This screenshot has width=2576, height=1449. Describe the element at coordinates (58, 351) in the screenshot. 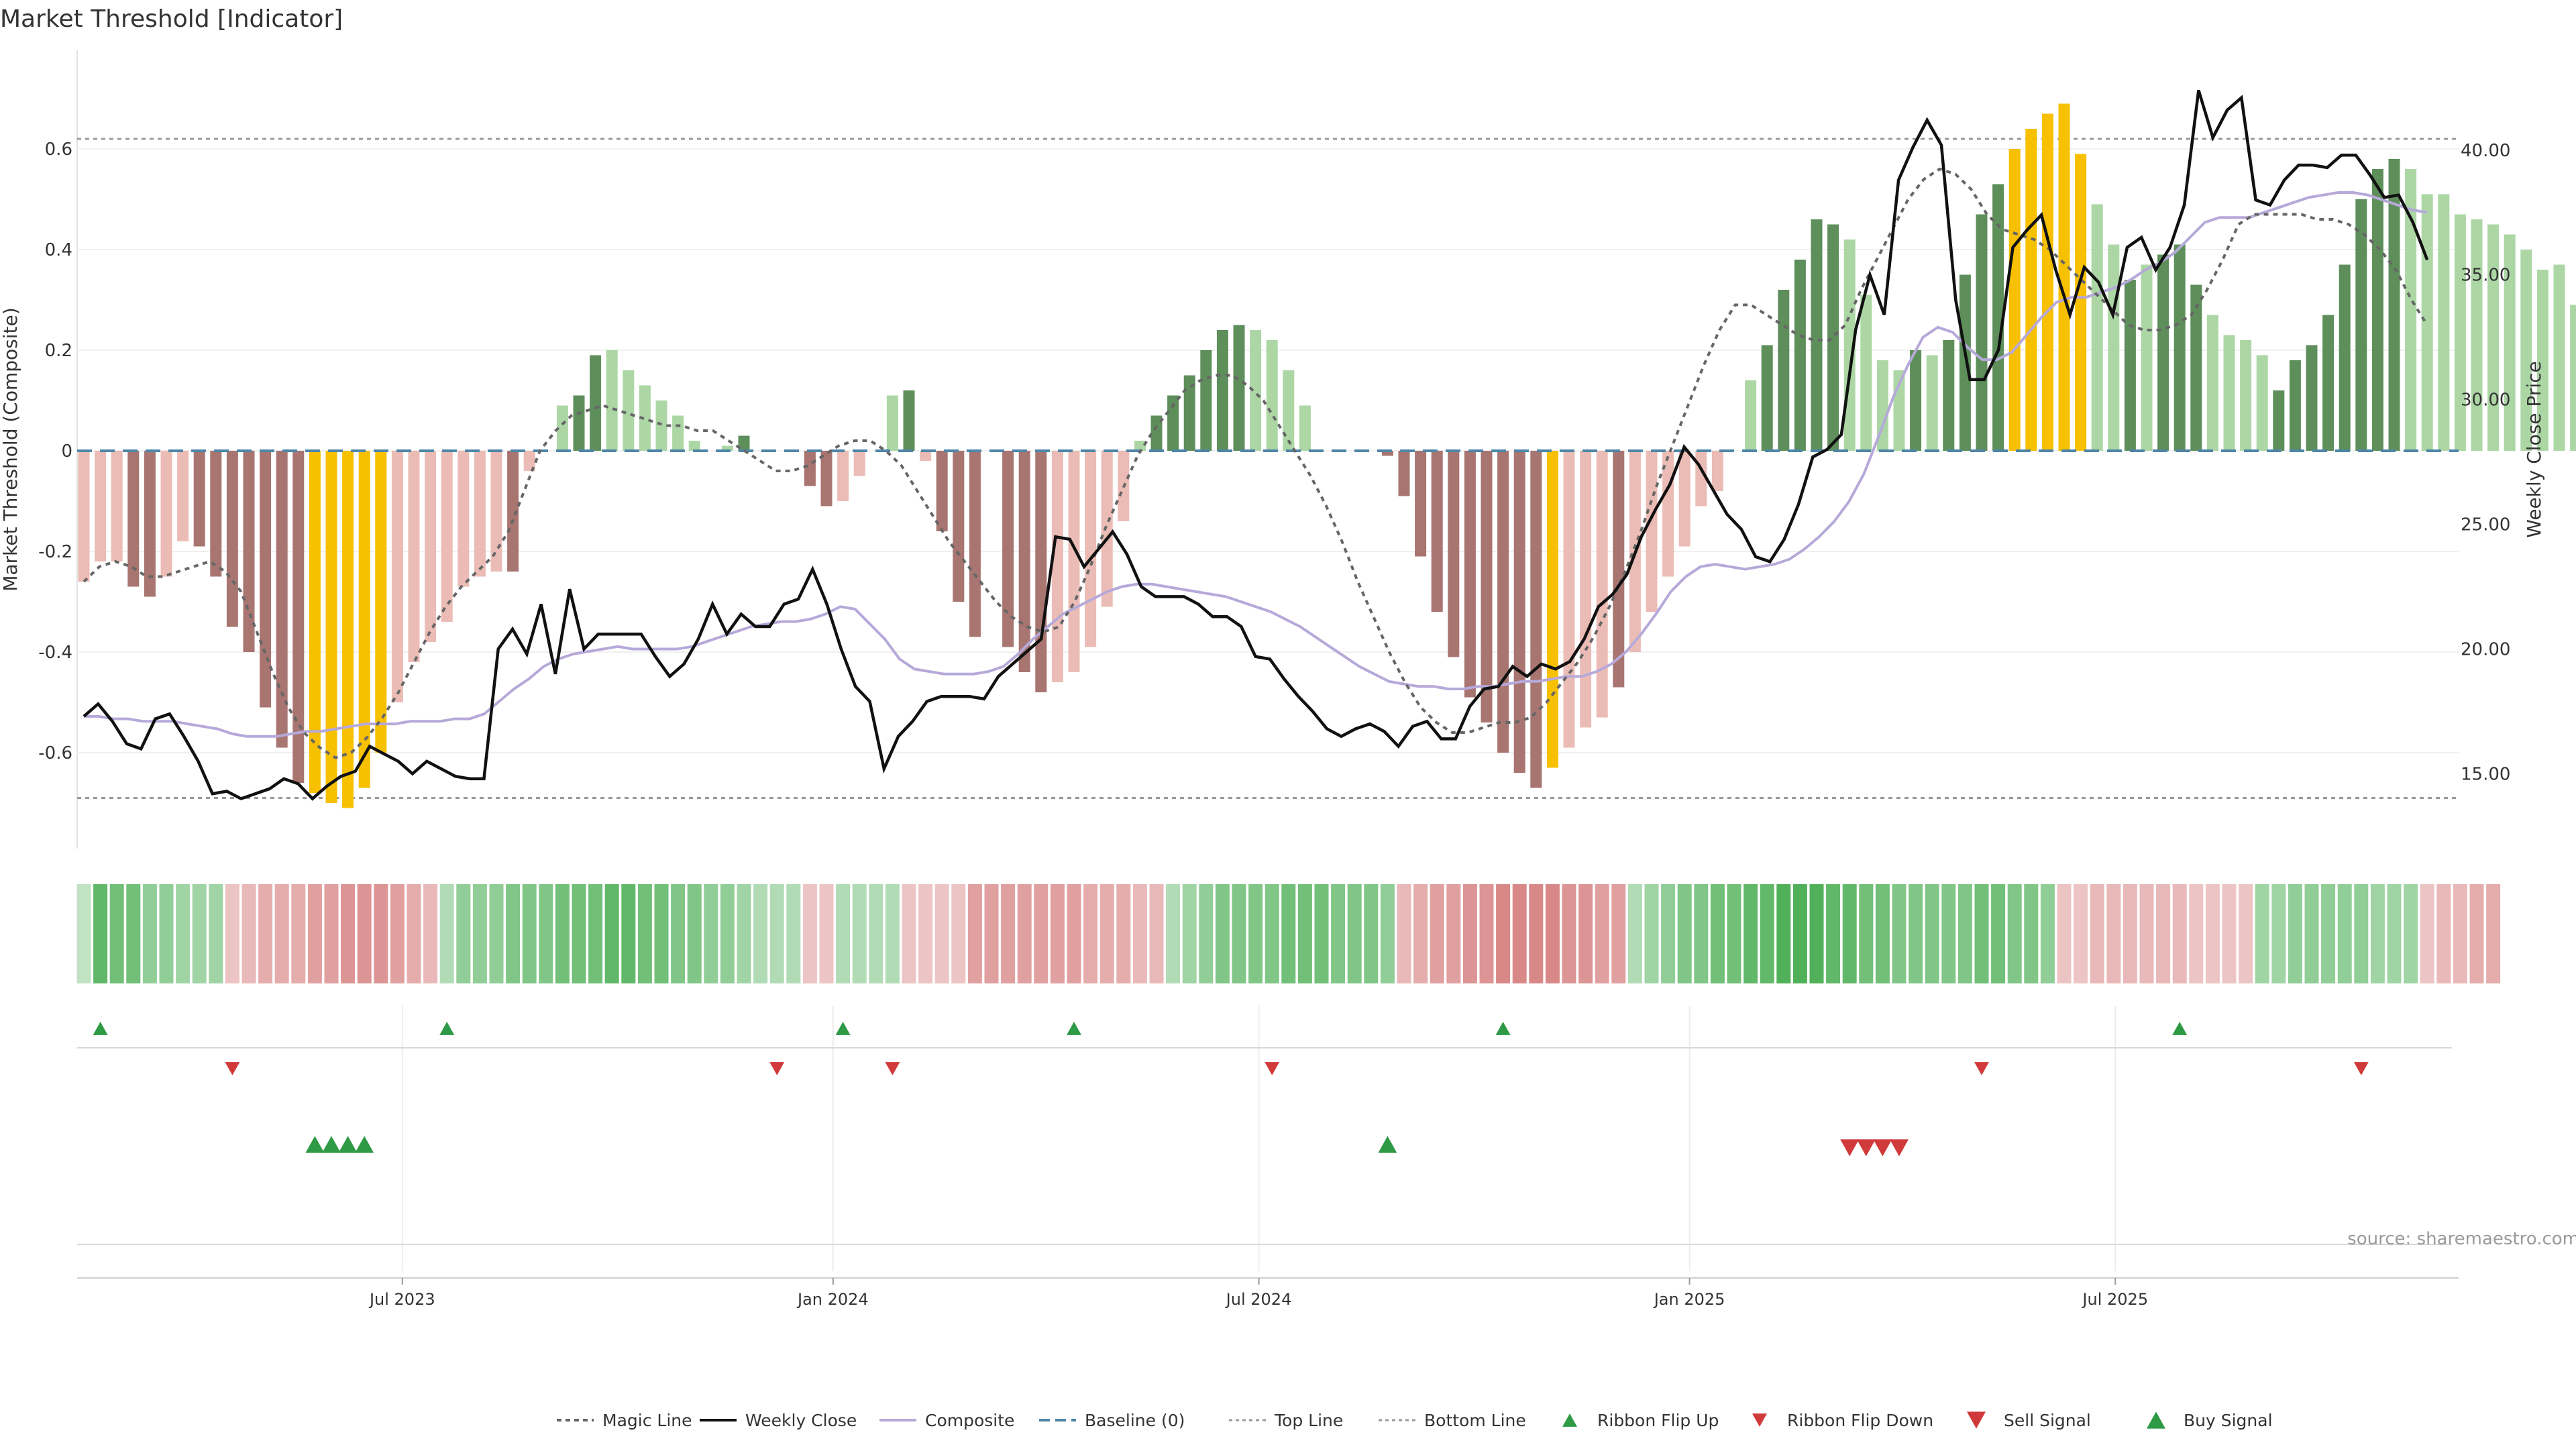

I see `y-tick-label: 0.2` at that location.